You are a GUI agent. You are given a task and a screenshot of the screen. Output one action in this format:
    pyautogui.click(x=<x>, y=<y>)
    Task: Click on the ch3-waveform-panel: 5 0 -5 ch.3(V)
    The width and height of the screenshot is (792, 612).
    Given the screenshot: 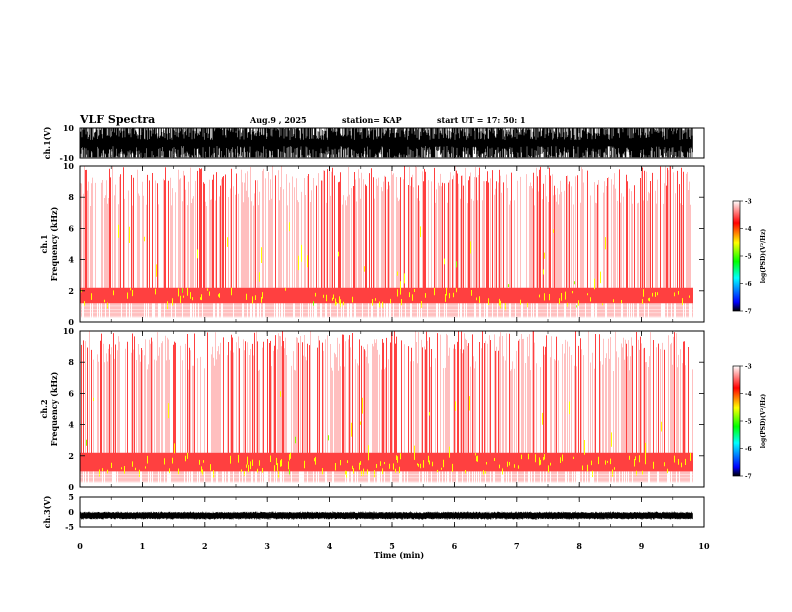 What is the action you would take?
    pyautogui.click(x=373, y=512)
    